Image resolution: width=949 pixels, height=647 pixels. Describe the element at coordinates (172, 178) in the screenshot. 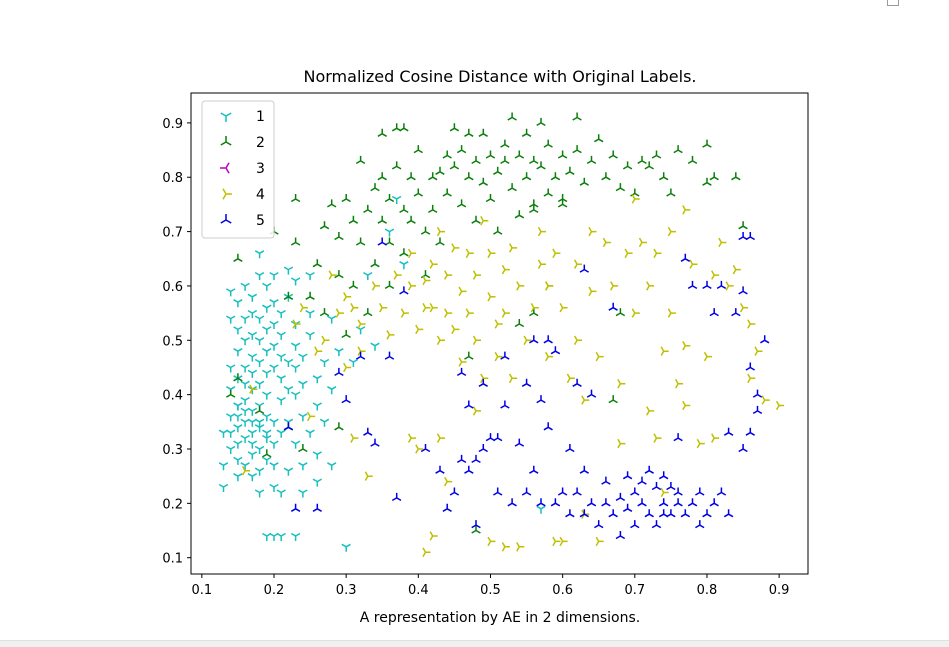

I see `y-tick-label: 0.8` at that location.